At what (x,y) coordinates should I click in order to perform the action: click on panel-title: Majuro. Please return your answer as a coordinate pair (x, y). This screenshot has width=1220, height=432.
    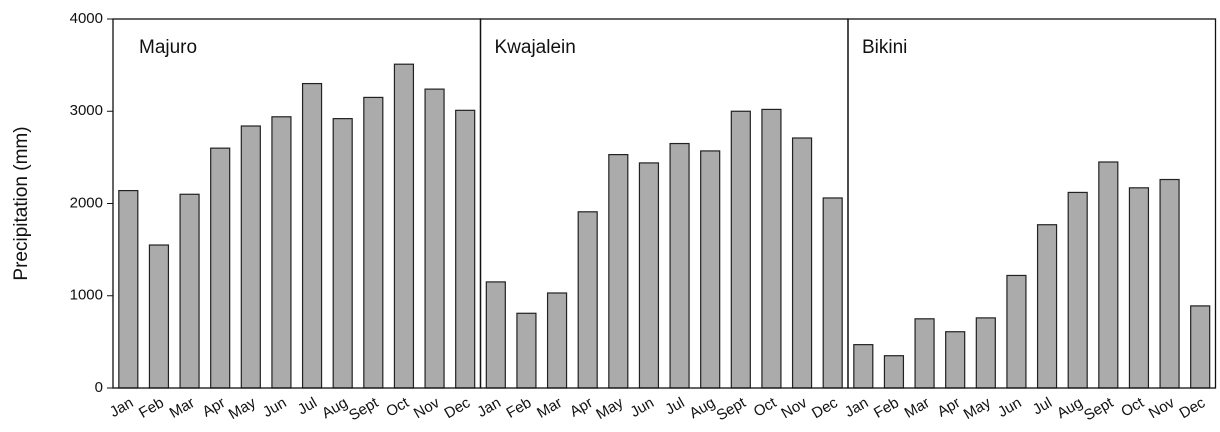
    Looking at the image, I should click on (168, 47).